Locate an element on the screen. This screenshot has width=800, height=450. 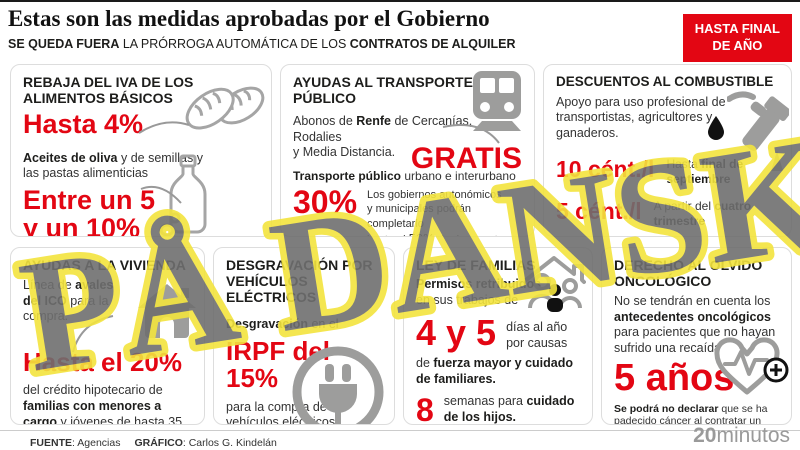
highlight-gratis: GRATIS is located at coordinates (466, 158).